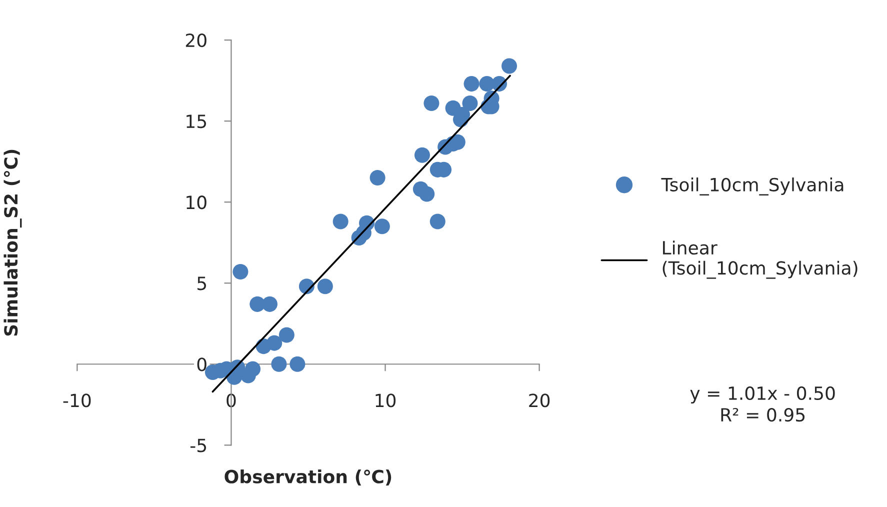 The height and width of the screenshot is (507, 887). Describe the element at coordinates (202, 283) in the screenshot. I see `y-tick-label: 5` at that location.